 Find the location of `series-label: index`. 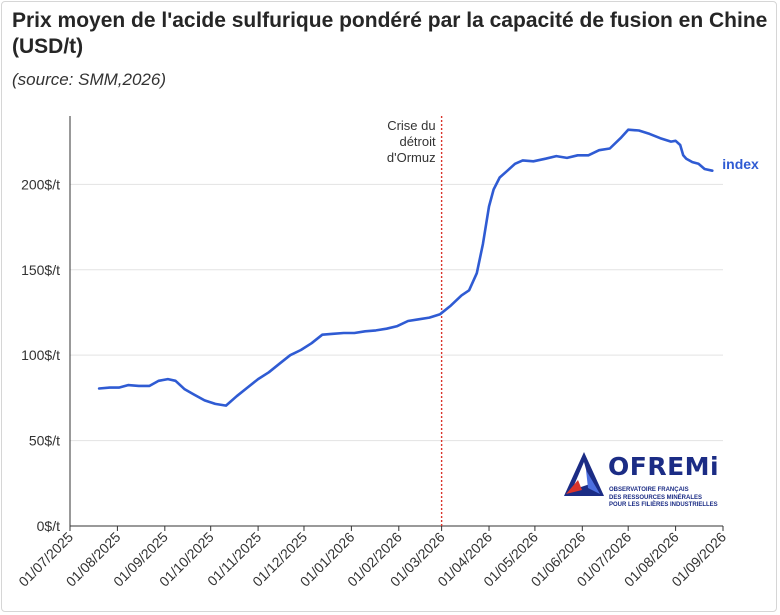

series-label: index is located at coordinates (740, 164).